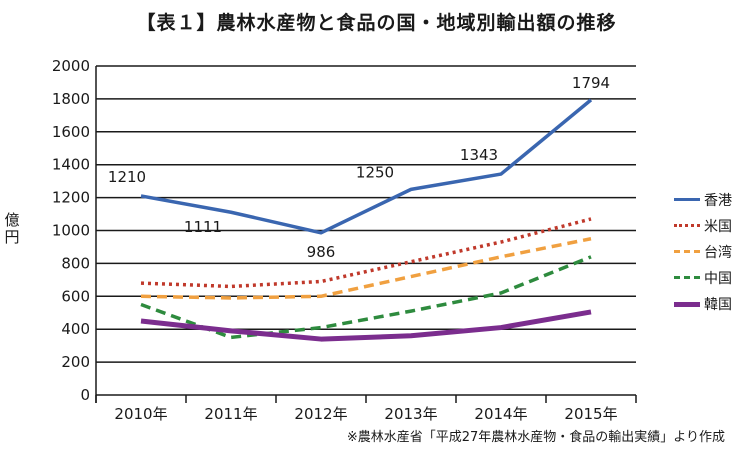 Image resolution: width=753 pixels, height=460 pixels. I want to click on legend-label: 香港, so click(718, 201).